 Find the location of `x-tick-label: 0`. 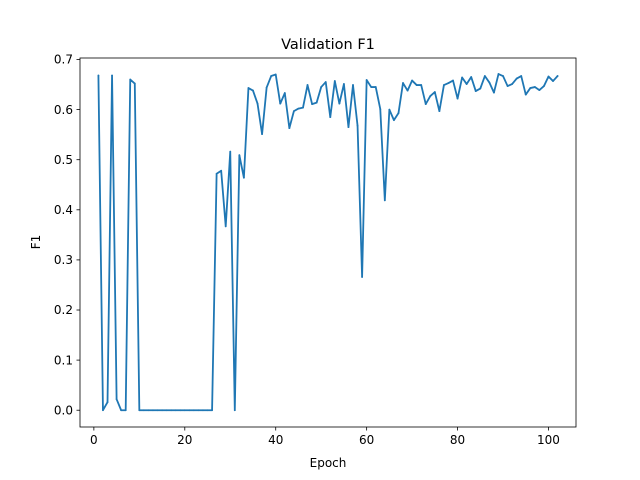

x-tick-label: 0 is located at coordinates (94, 440).